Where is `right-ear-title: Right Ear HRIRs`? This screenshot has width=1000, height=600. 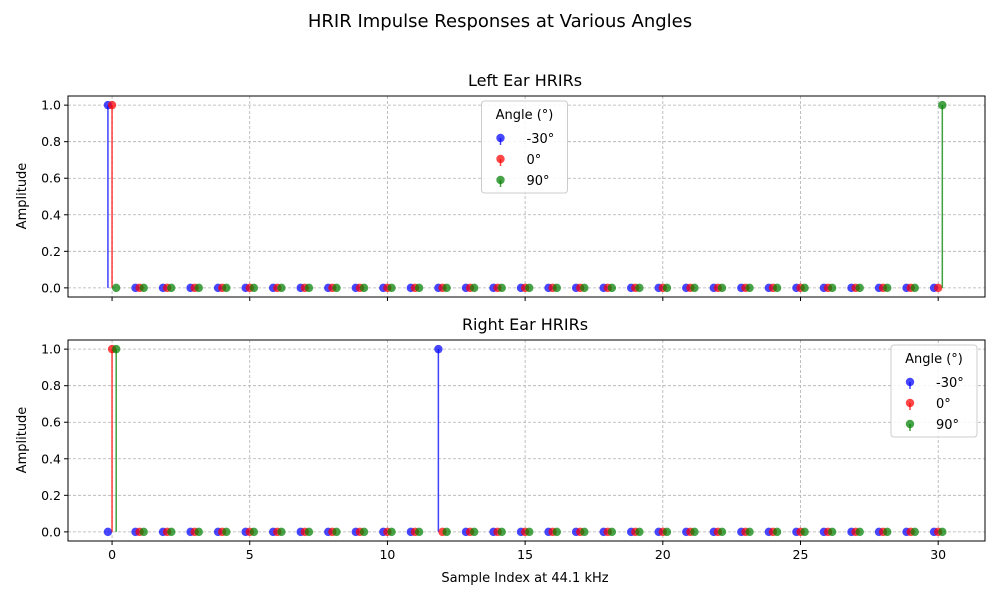 right-ear-title: Right Ear HRIRs is located at coordinates (525, 324).